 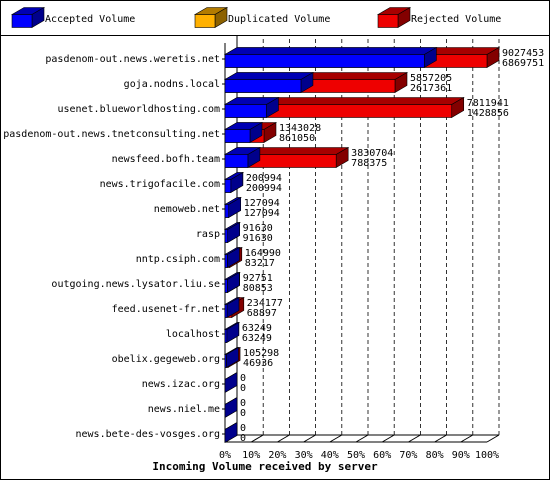 I want to click on accepted-label: 63249, so click(x=257, y=338).